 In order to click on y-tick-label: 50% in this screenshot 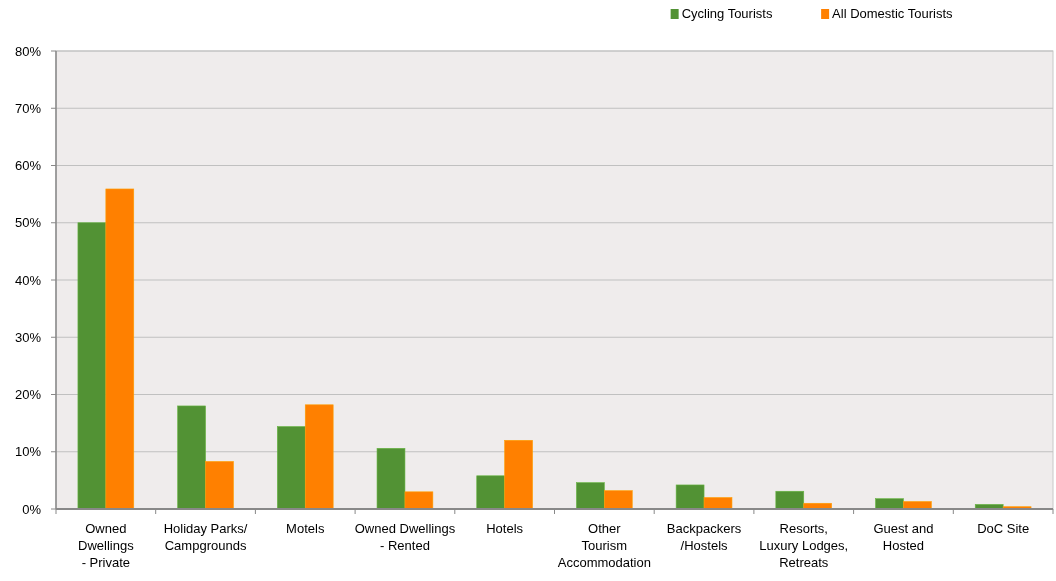, I will do `click(28, 223)`.